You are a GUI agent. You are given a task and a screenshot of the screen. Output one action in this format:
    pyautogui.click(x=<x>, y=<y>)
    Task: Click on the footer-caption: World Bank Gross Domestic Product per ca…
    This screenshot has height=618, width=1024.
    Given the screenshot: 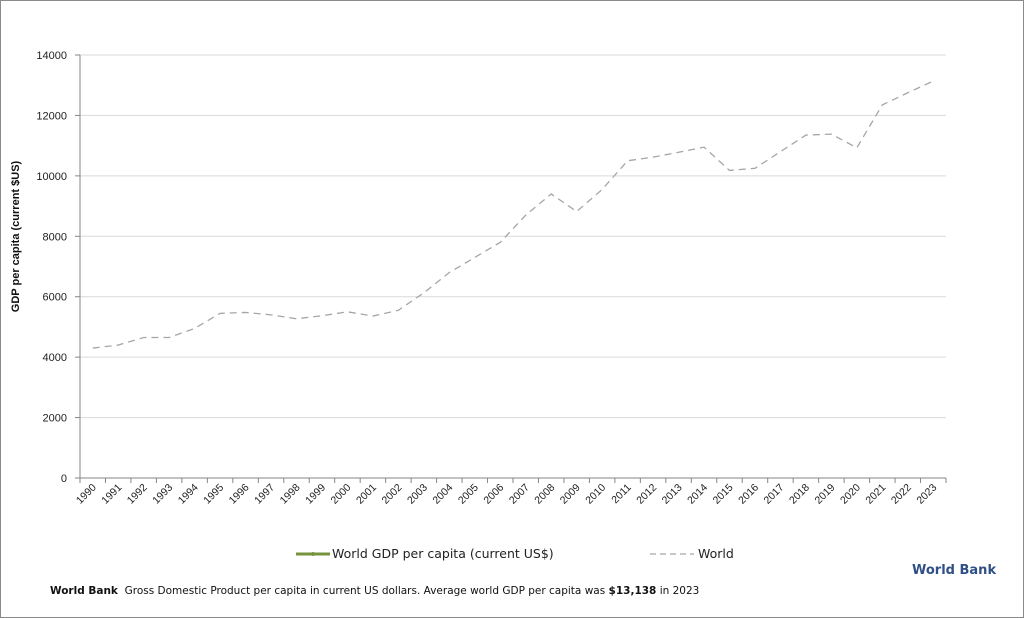 What is the action you would take?
    pyautogui.click(x=374, y=591)
    